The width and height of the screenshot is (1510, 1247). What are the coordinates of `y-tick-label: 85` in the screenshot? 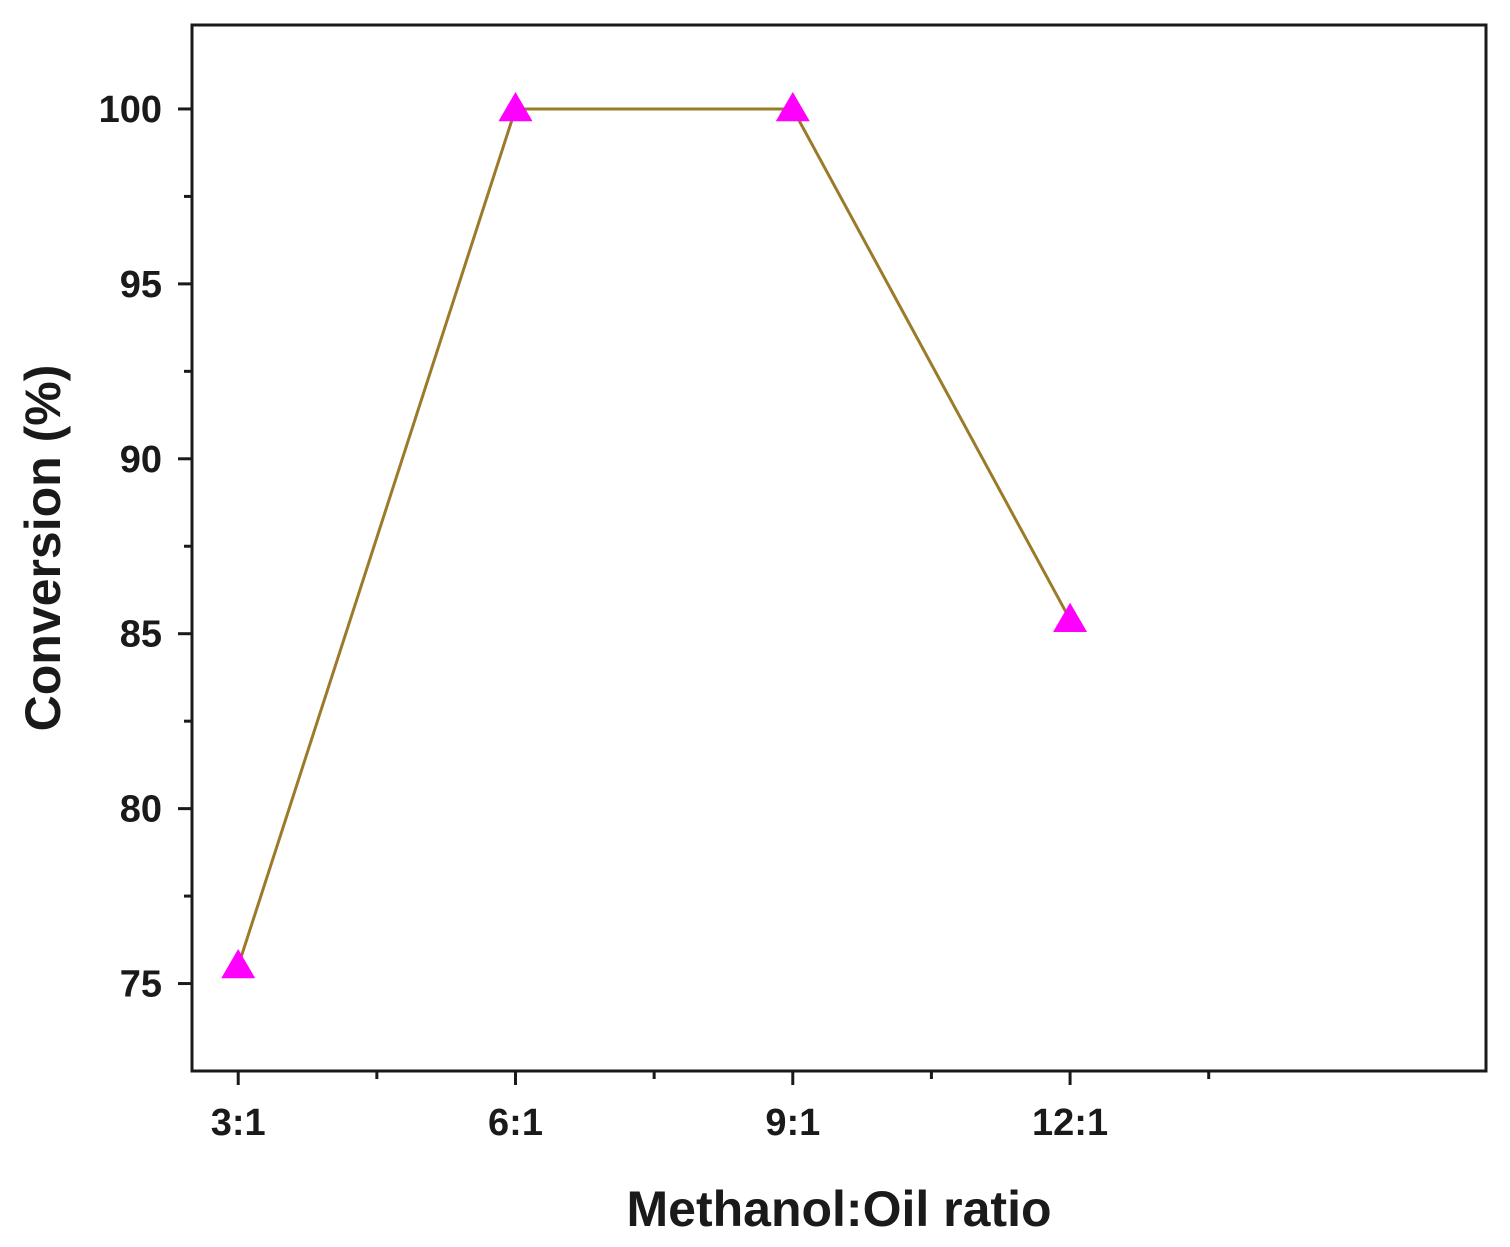 It's located at (141, 635).